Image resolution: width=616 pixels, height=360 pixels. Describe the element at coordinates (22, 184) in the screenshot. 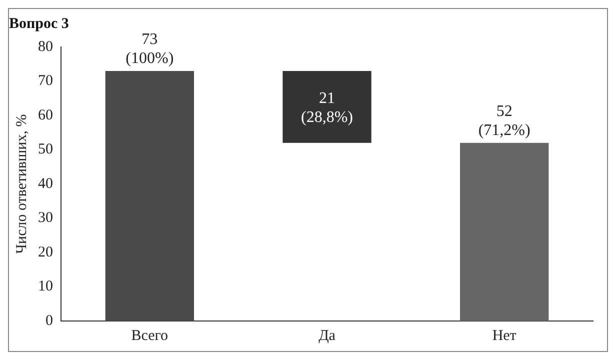

I see `y-axis-title: Число ответивших, %` at that location.